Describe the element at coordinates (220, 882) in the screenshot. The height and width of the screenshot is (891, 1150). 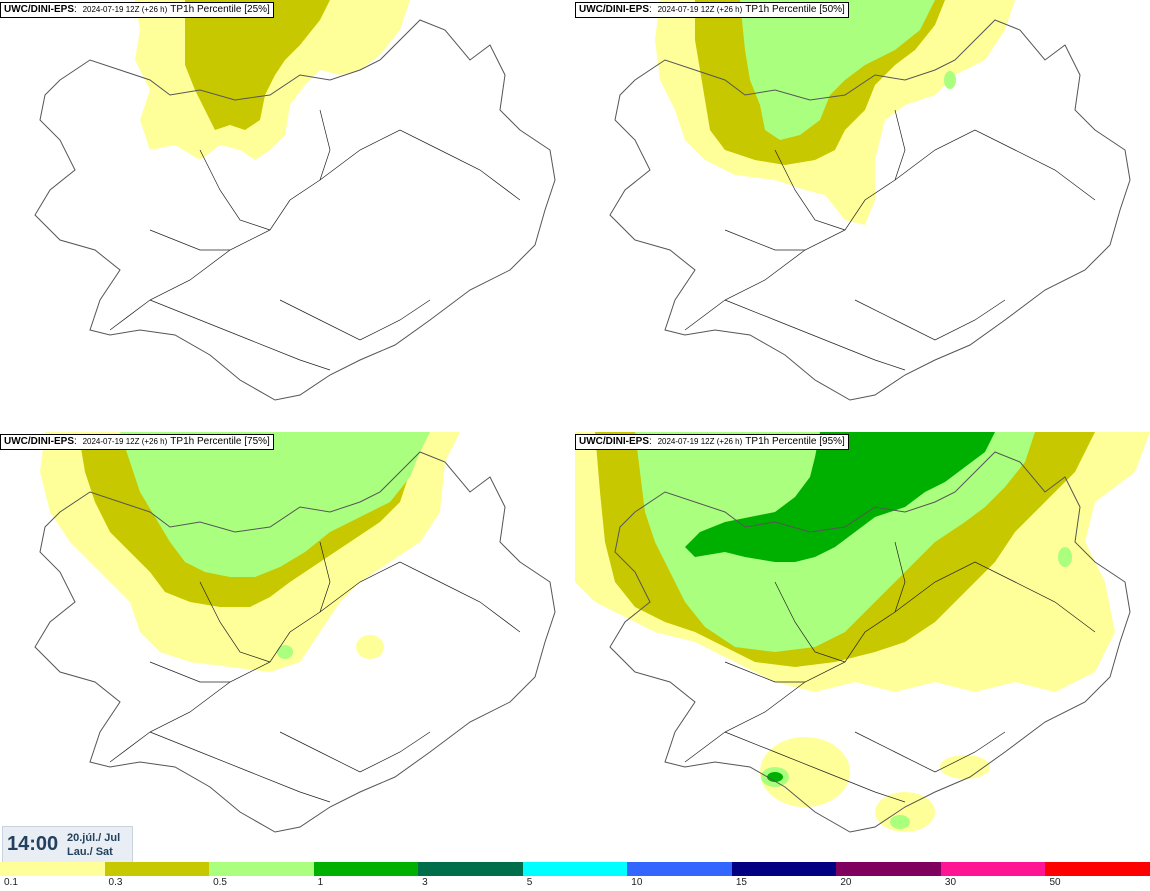
I see `legend-tick-label: 0.5` at that location.